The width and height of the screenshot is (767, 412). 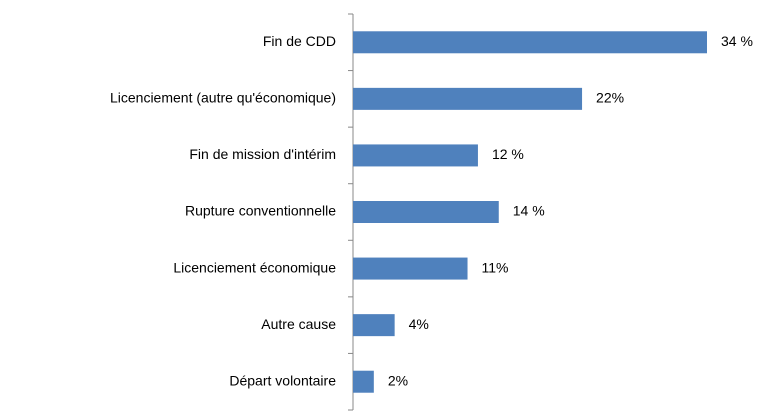 What do you see at coordinates (419, 324) in the screenshot?
I see `data-label: 4%` at bounding box center [419, 324].